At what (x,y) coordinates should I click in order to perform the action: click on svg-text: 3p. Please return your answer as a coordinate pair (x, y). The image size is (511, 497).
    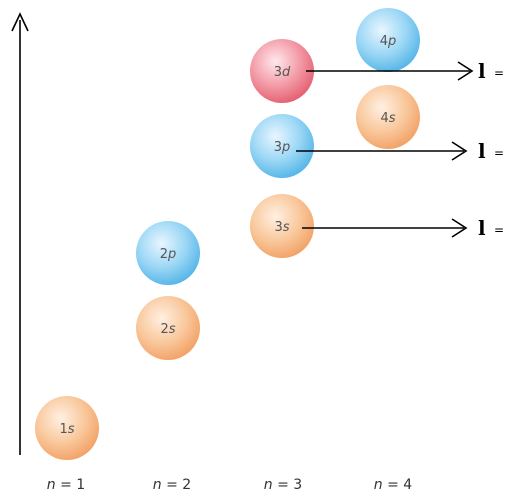
    Looking at the image, I should click on (282, 147).